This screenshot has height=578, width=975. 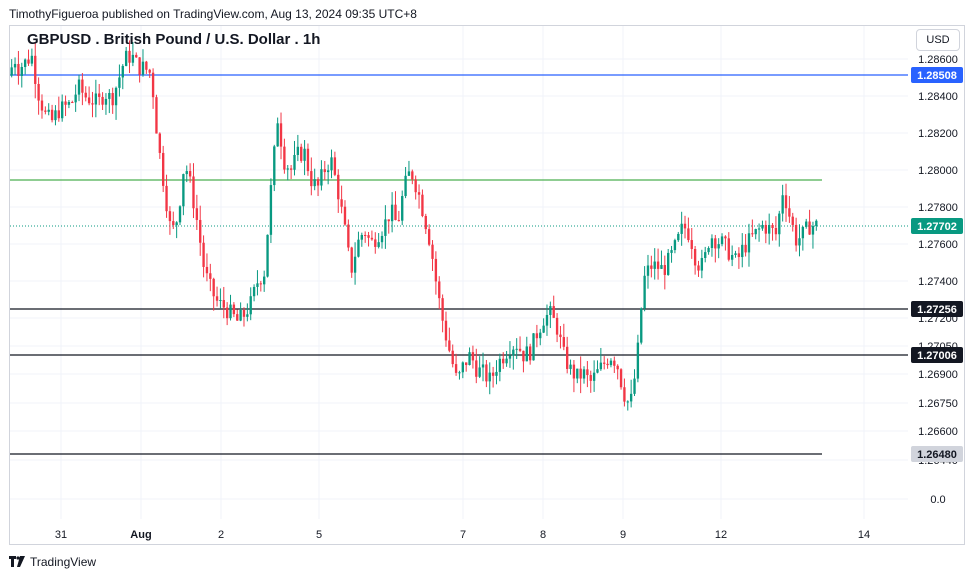 I want to click on y-tick-label: 1.26750, so click(x=938, y=404).